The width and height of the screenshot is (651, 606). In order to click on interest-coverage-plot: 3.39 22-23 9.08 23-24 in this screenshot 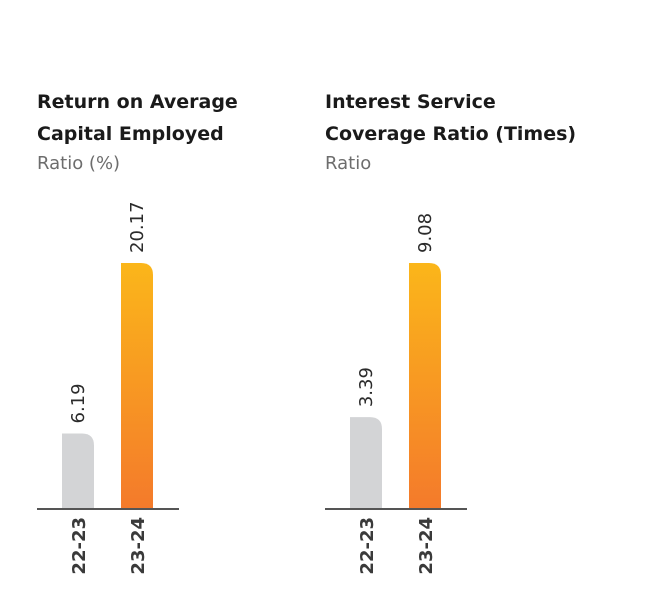, I will do `click(396, 394)`.